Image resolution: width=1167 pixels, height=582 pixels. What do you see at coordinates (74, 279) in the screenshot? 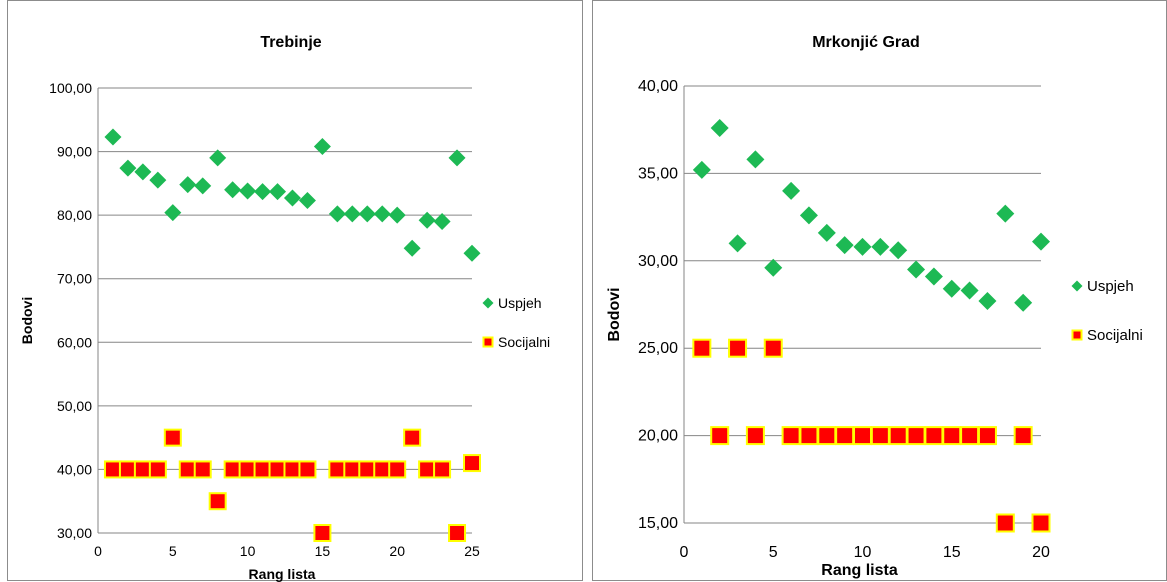
I see `y-tick-label: 70,00` at bounding box center [74, 279].